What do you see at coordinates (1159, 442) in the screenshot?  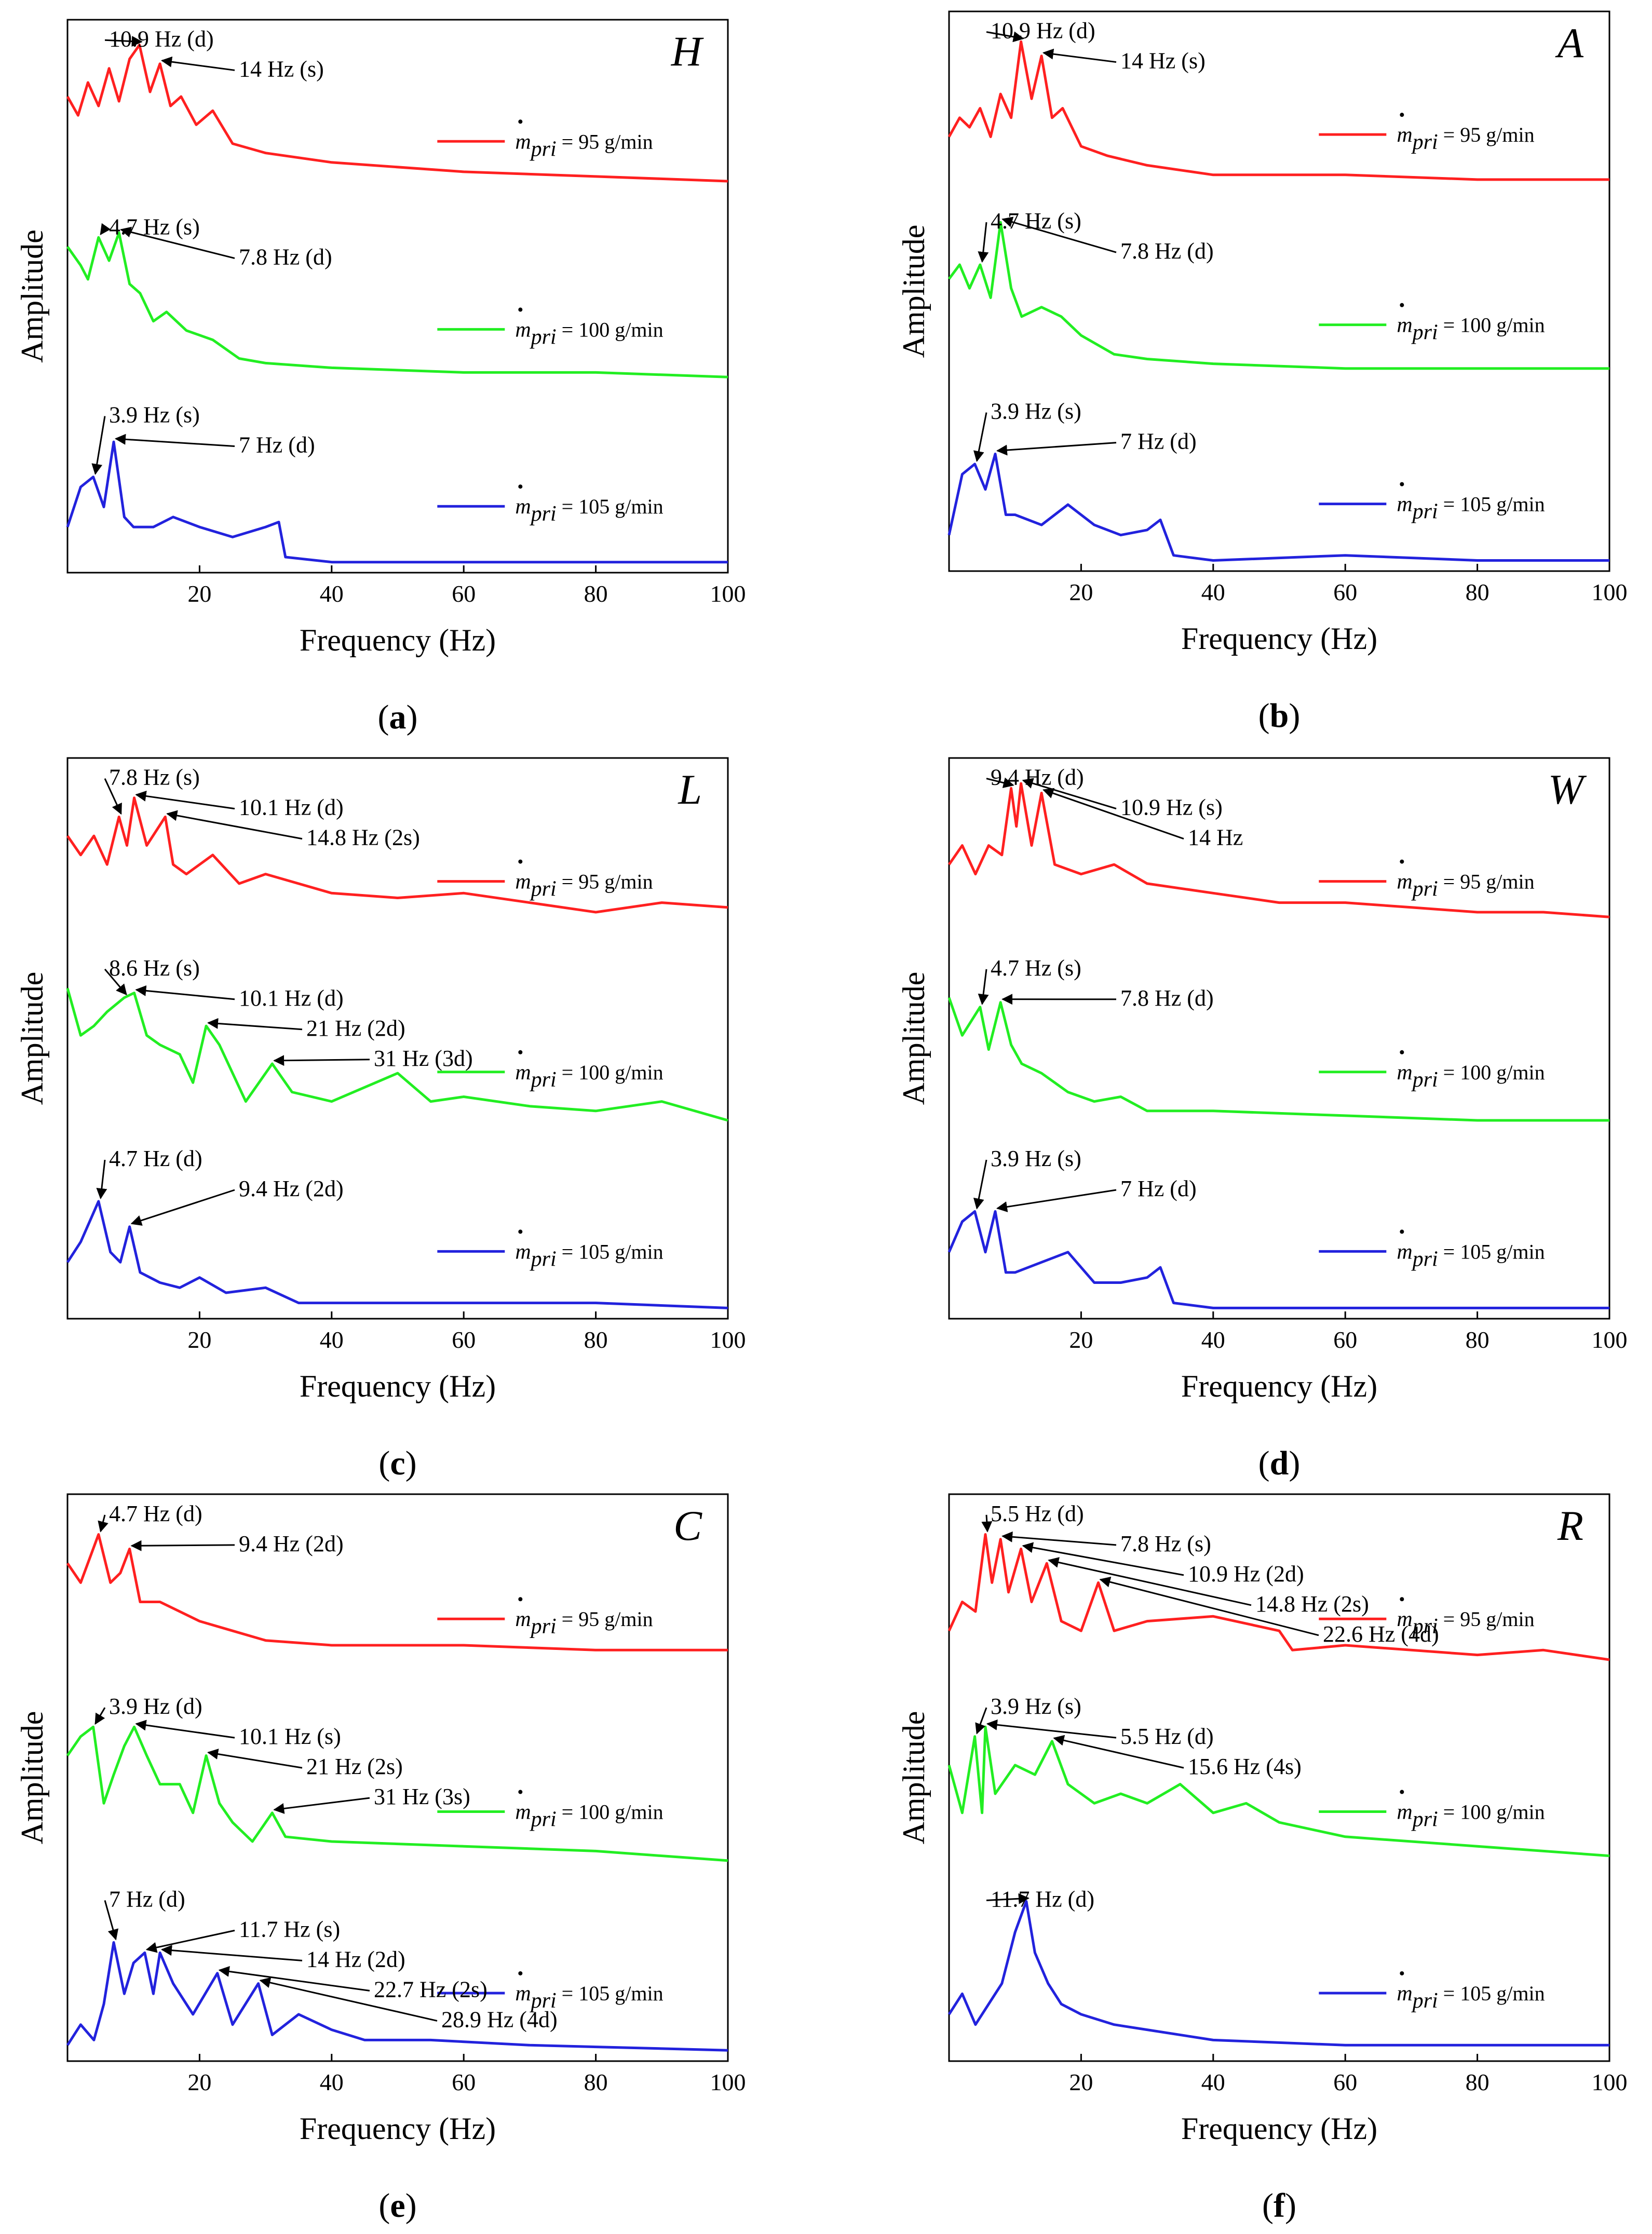 I see `peak-annotation-label: 7 Hz (d)` at bounding box center [1159, 442].